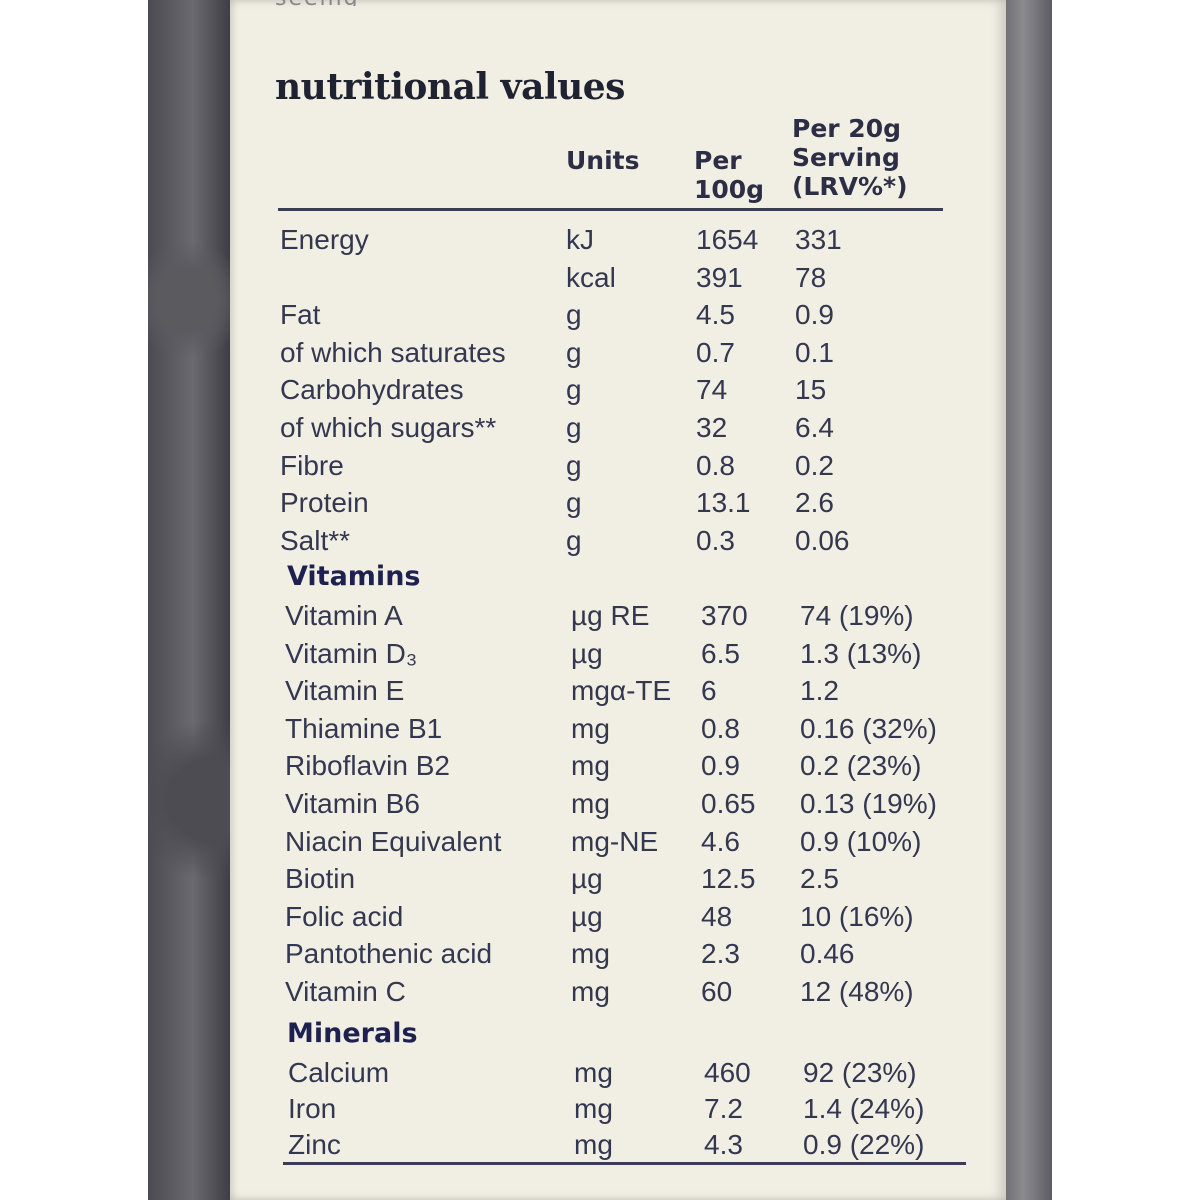 The width and height of the screenshot is (1200, 1200). Describe the element at coordinates (818, 239) in the screenshot. I see `value-per-serving: 331` at that location.